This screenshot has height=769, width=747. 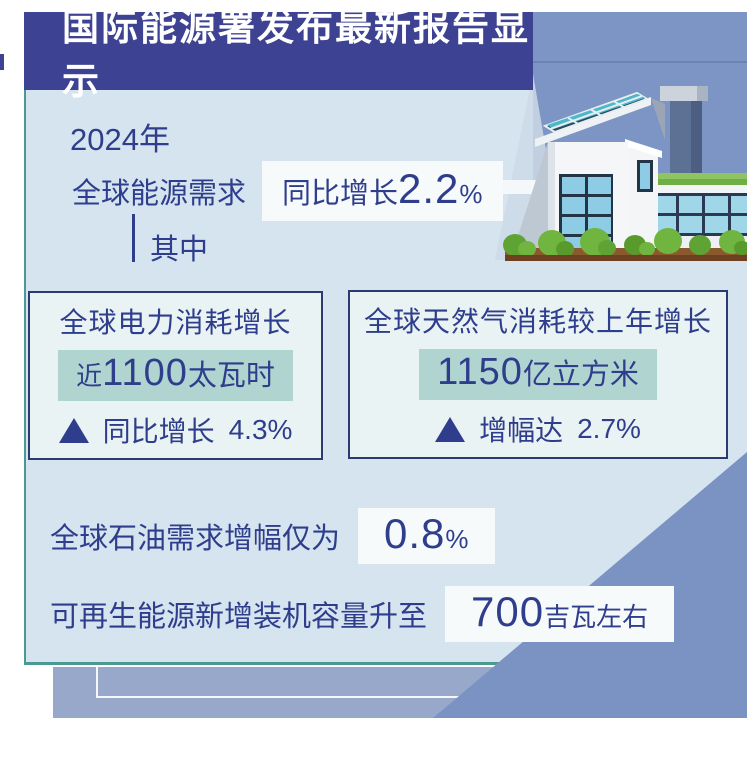 What do you see at coordinates (521, 430) in the screenshot?
I see `trend-label: 增幅达` at bounding box center [521, 430].